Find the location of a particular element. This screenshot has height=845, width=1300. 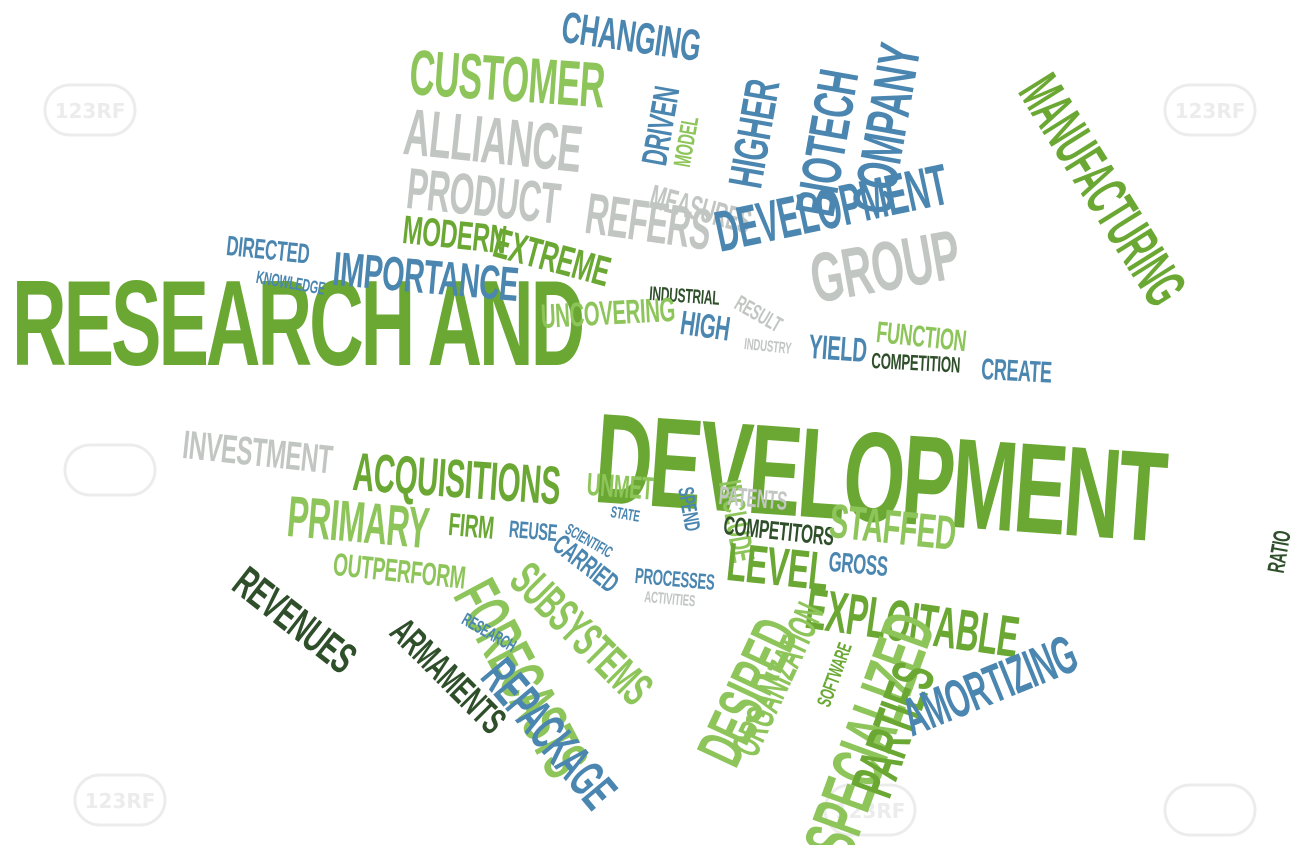

word-competition: COMPETITION is located at coordinates (915, 363).